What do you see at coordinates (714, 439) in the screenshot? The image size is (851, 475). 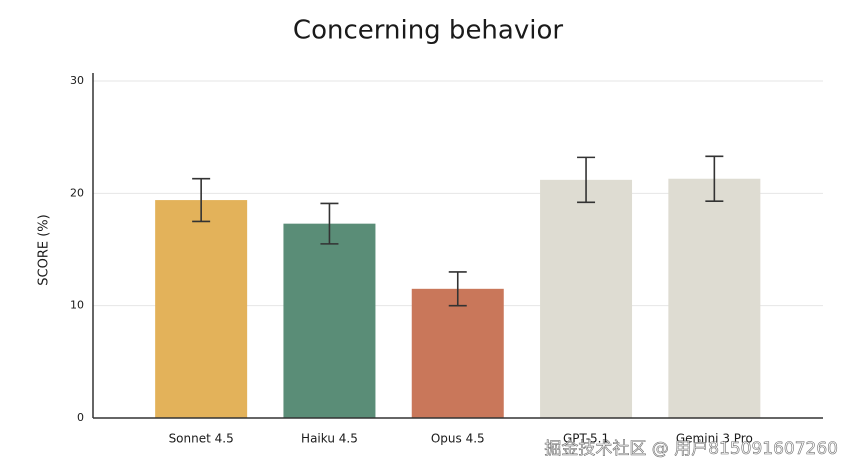 I see `x-tick-label: Gemini 3 Pro` at bounding box center [714, 439].